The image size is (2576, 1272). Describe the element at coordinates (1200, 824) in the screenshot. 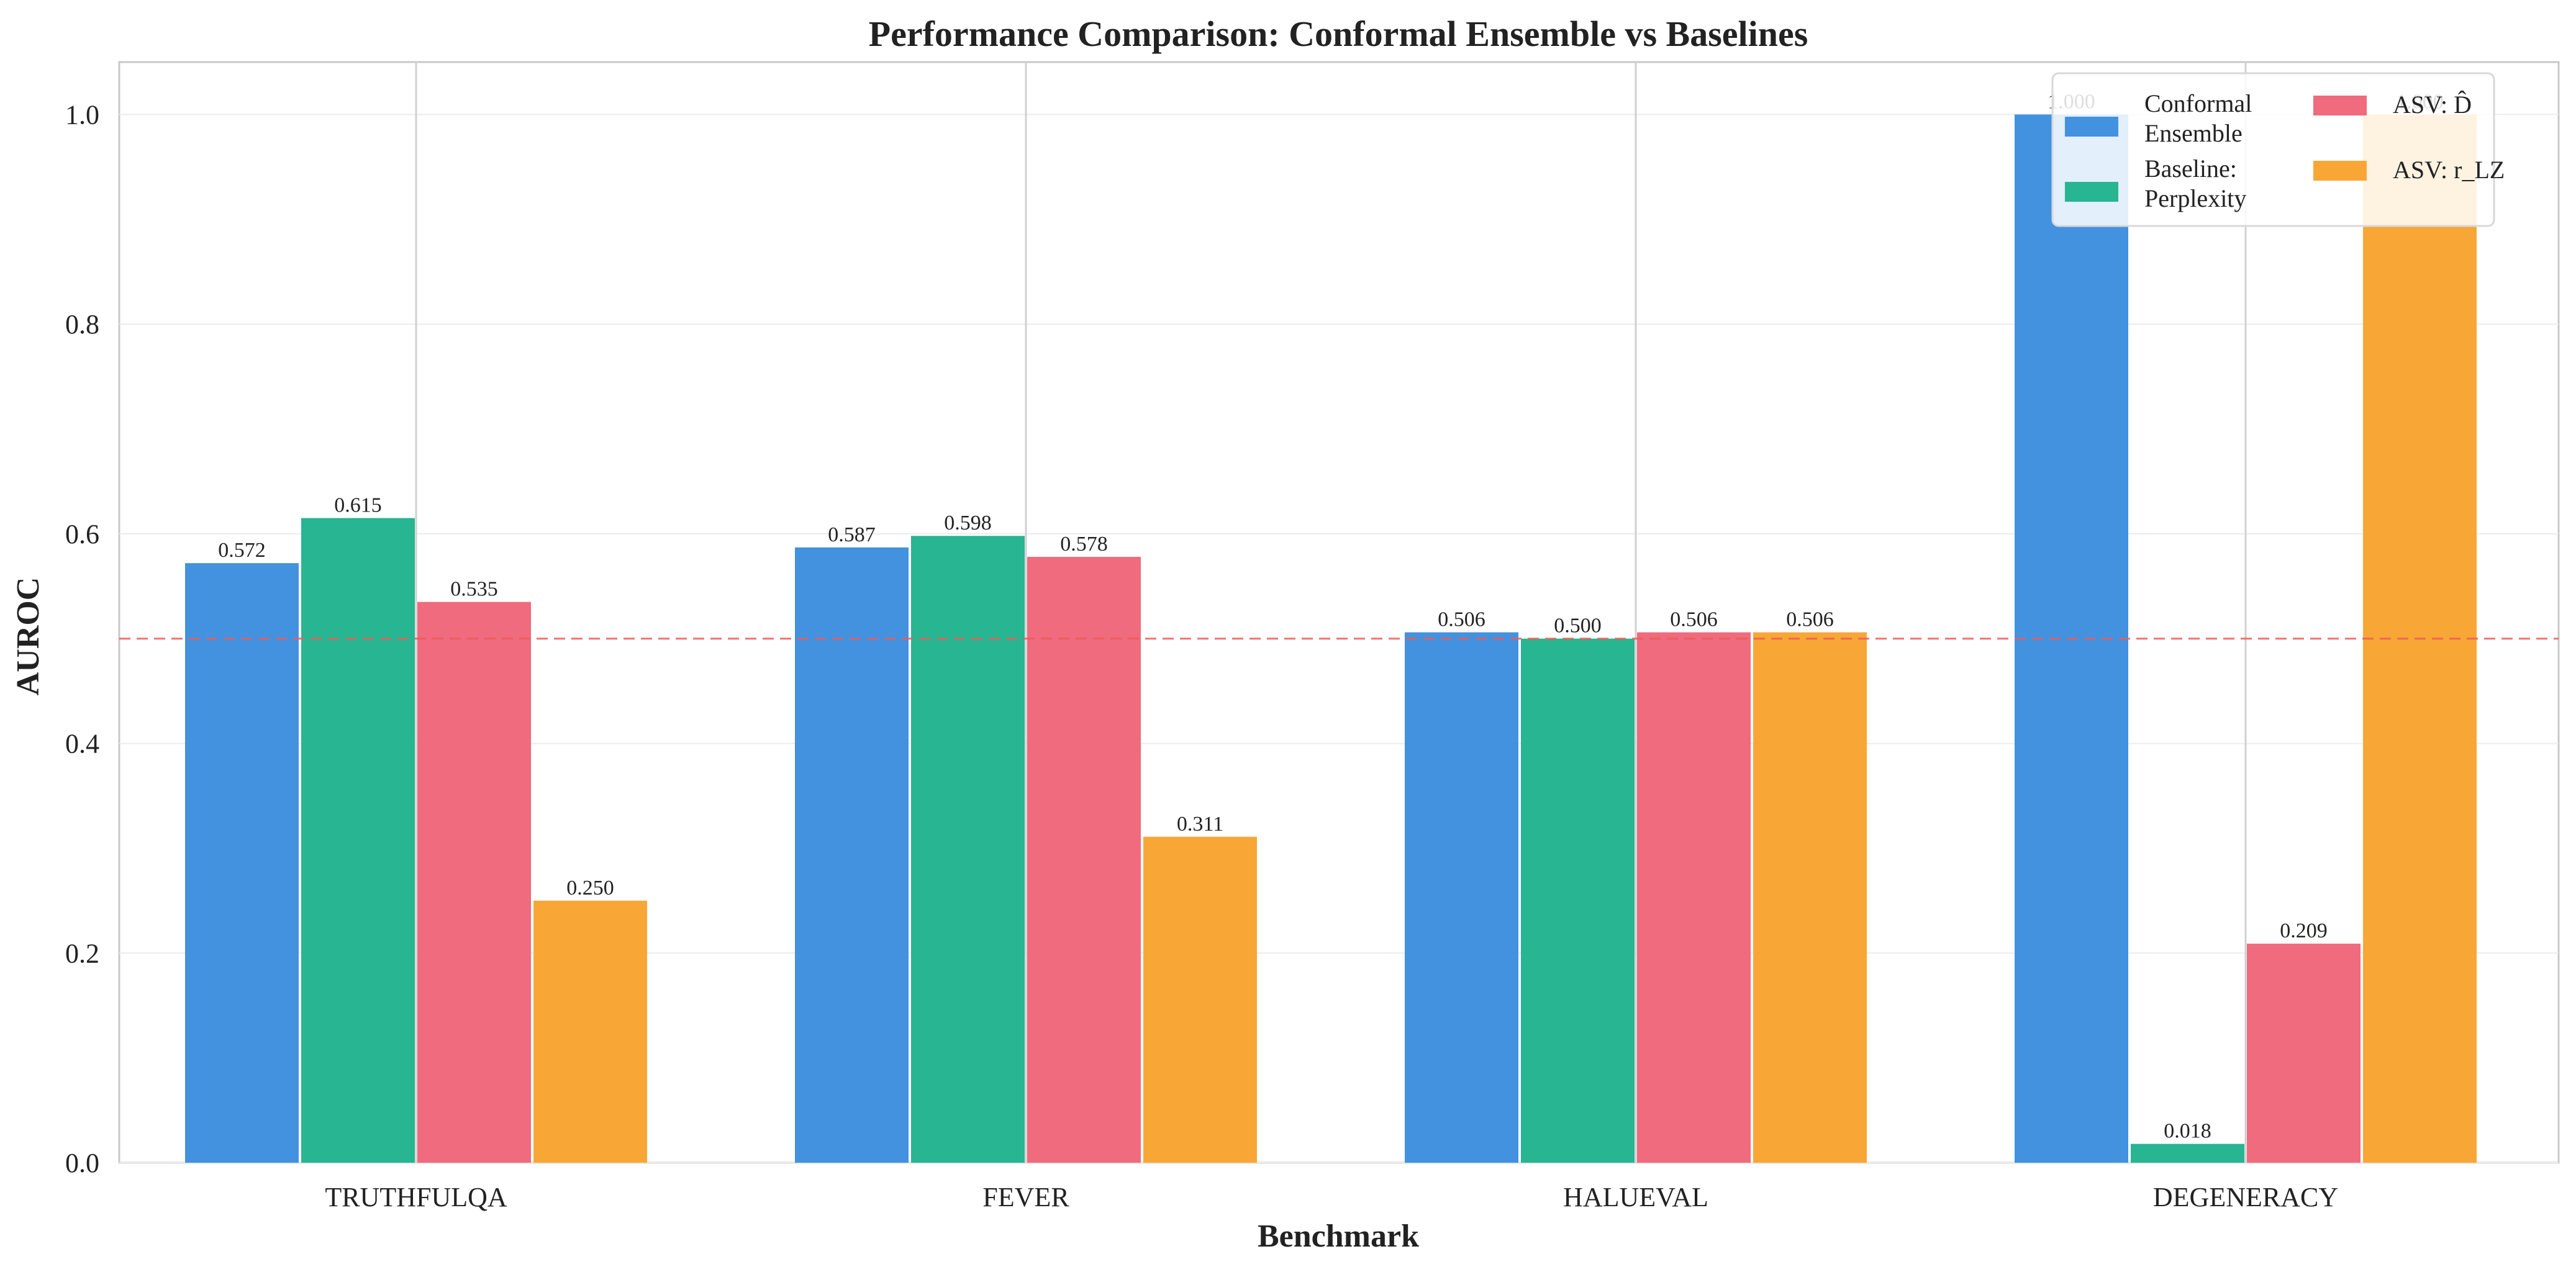

I see `data-label: 0.311` at that location.